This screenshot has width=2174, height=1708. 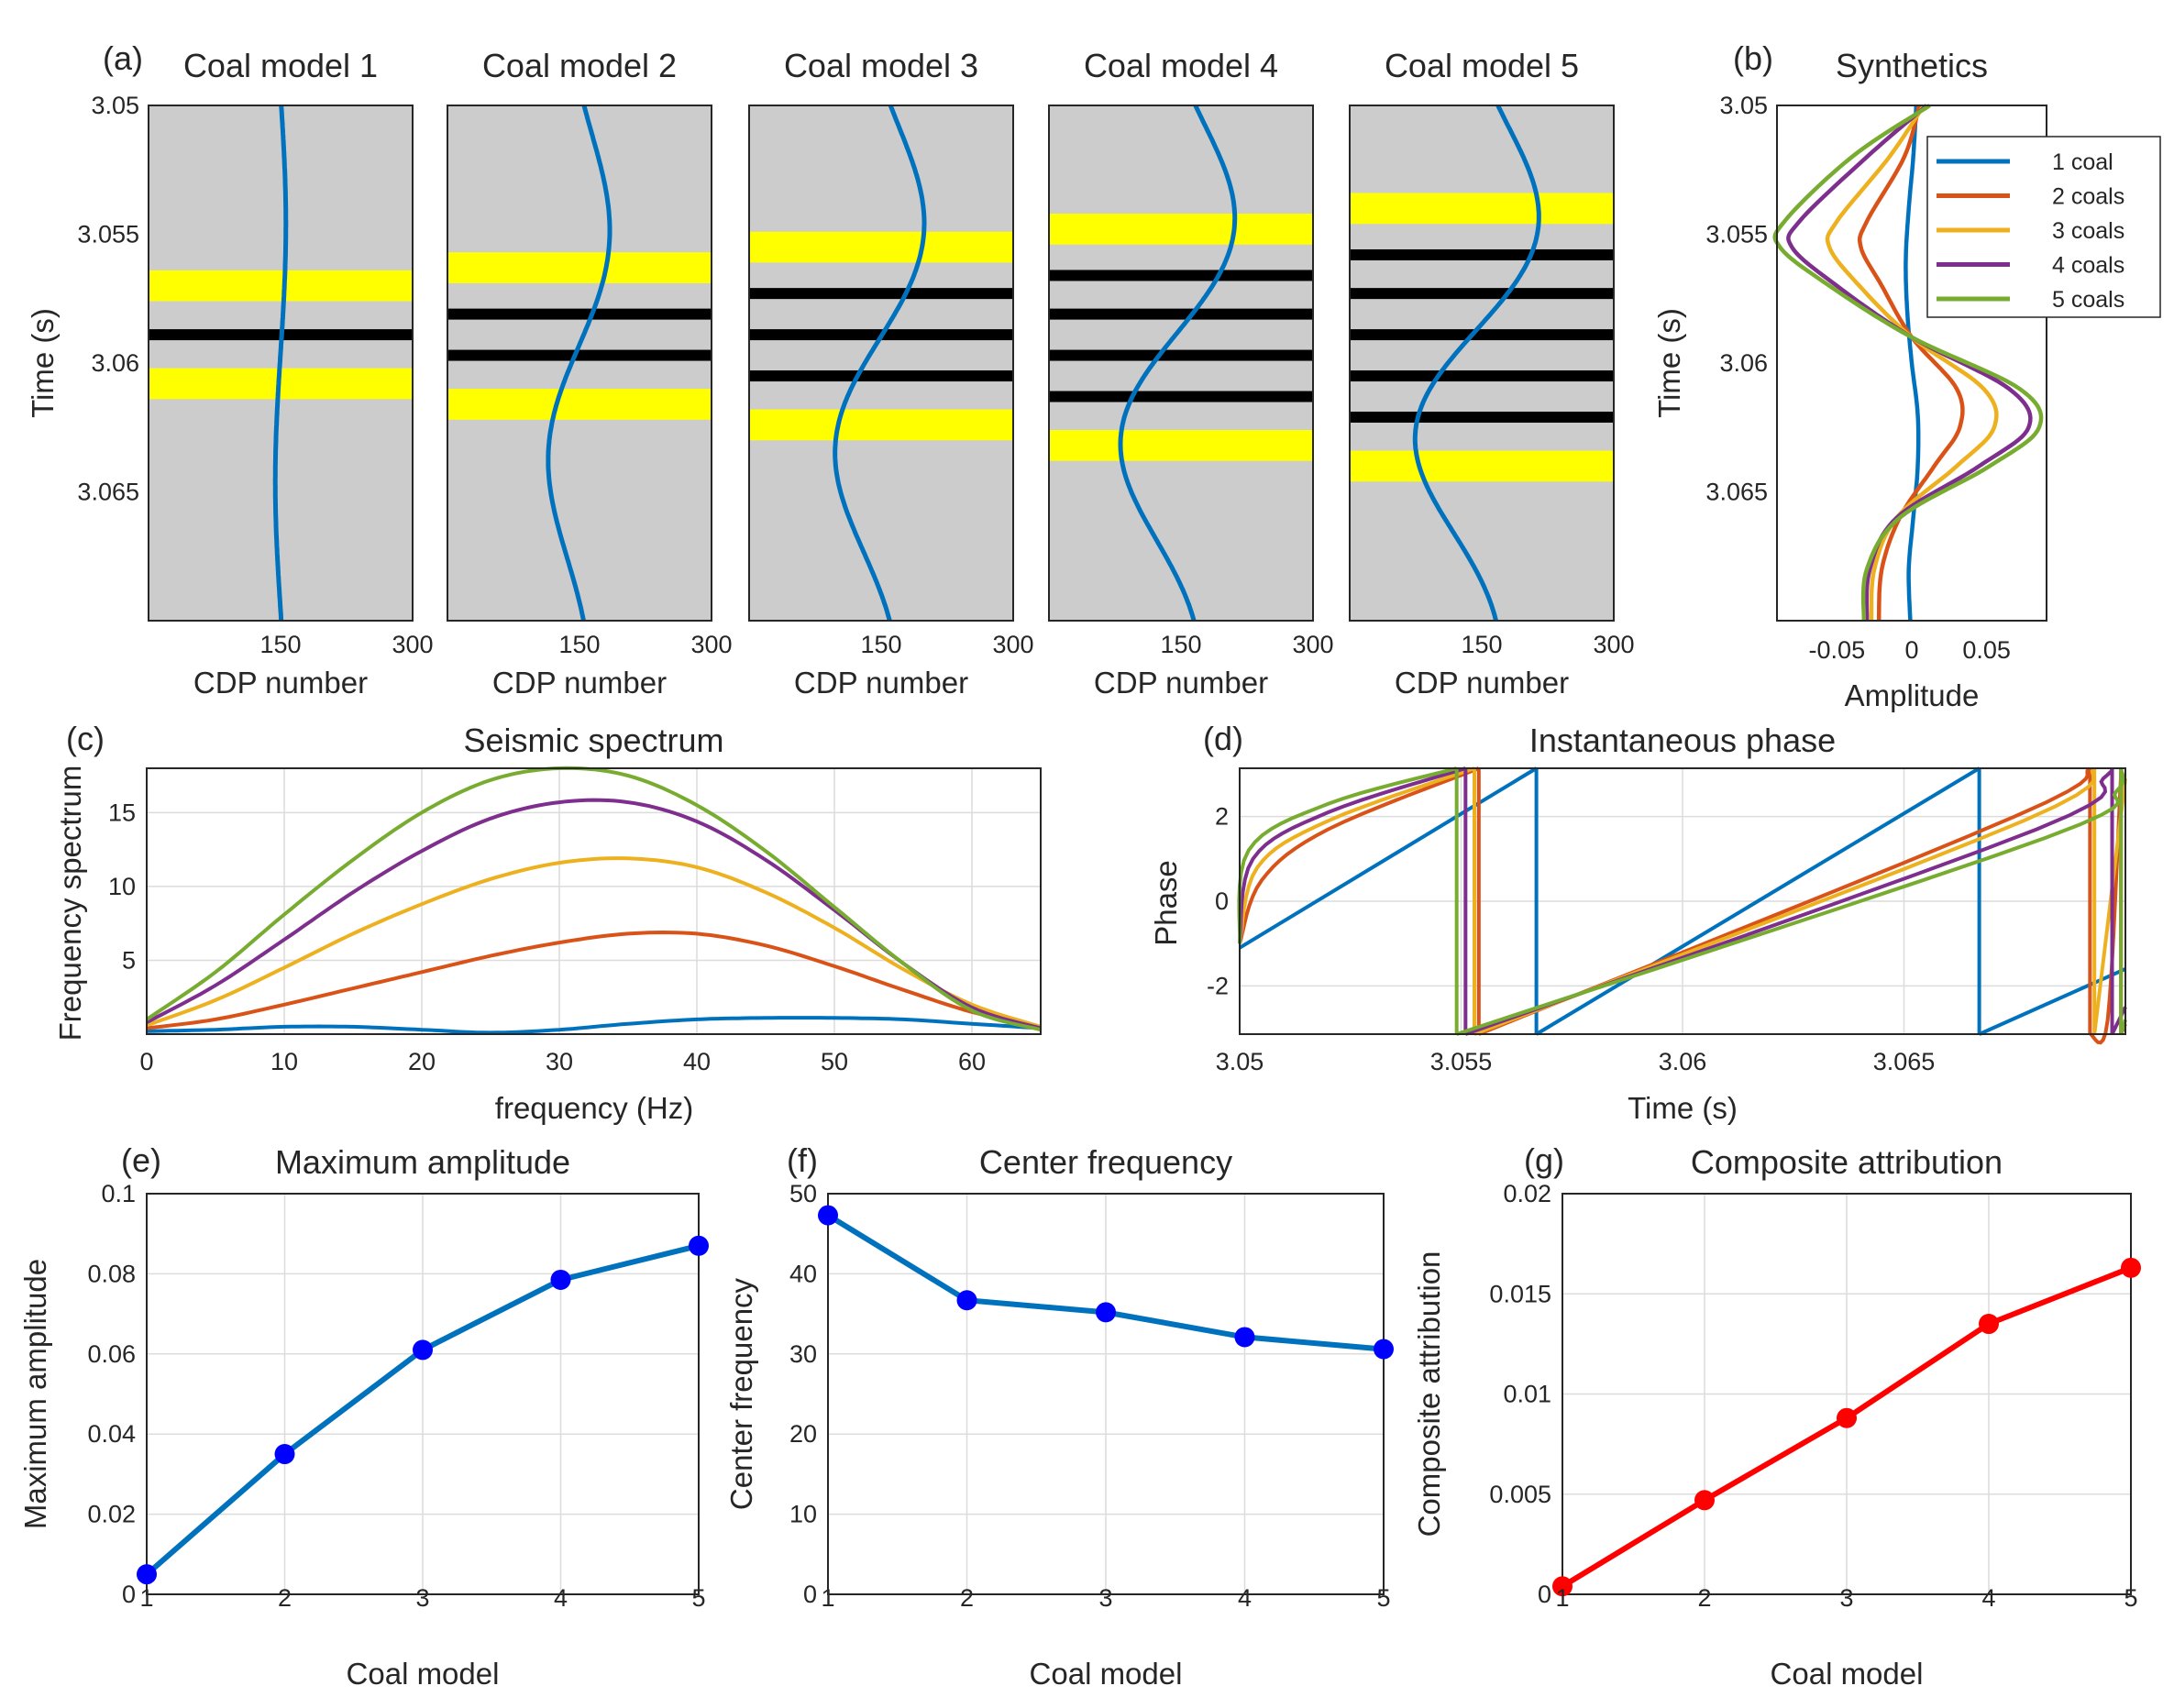 I want to click on y-tick-label: 0.01, so click(x=1527, y=1394).